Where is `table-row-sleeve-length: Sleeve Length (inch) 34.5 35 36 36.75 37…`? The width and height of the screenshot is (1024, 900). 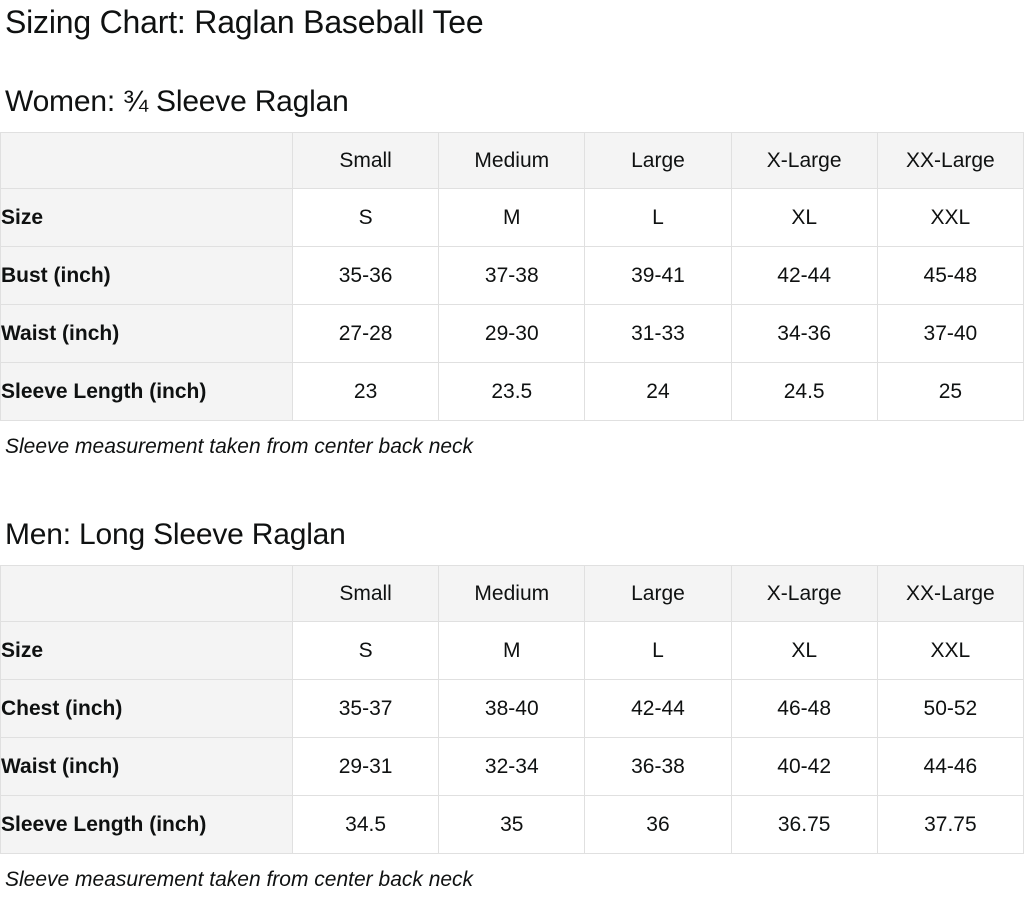
table-row-sleeve-length: Sleeve Length (inch) 34.5 35 36 36.75 37… is located at coordinates (512, 824).